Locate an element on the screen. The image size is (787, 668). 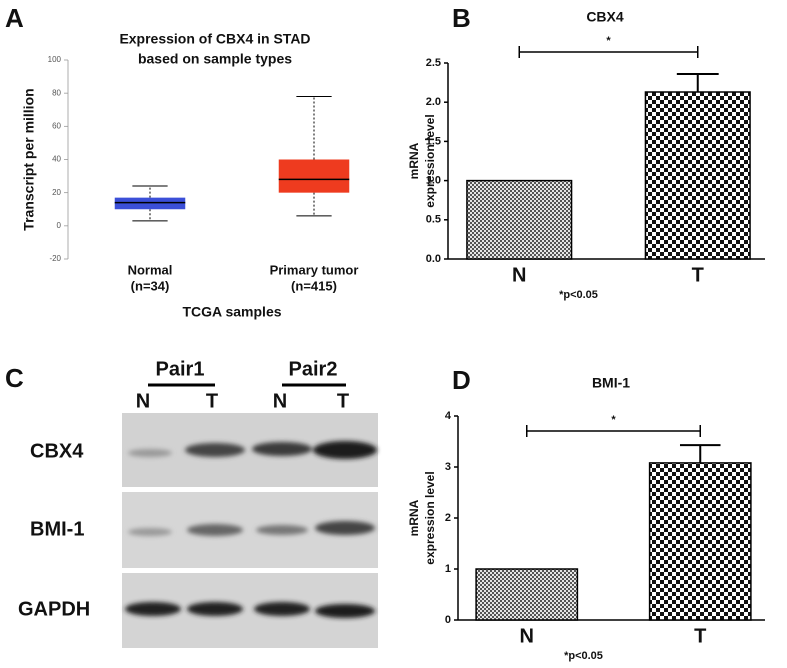
sample-count: (n=34) is located at coordinates (150, 285).